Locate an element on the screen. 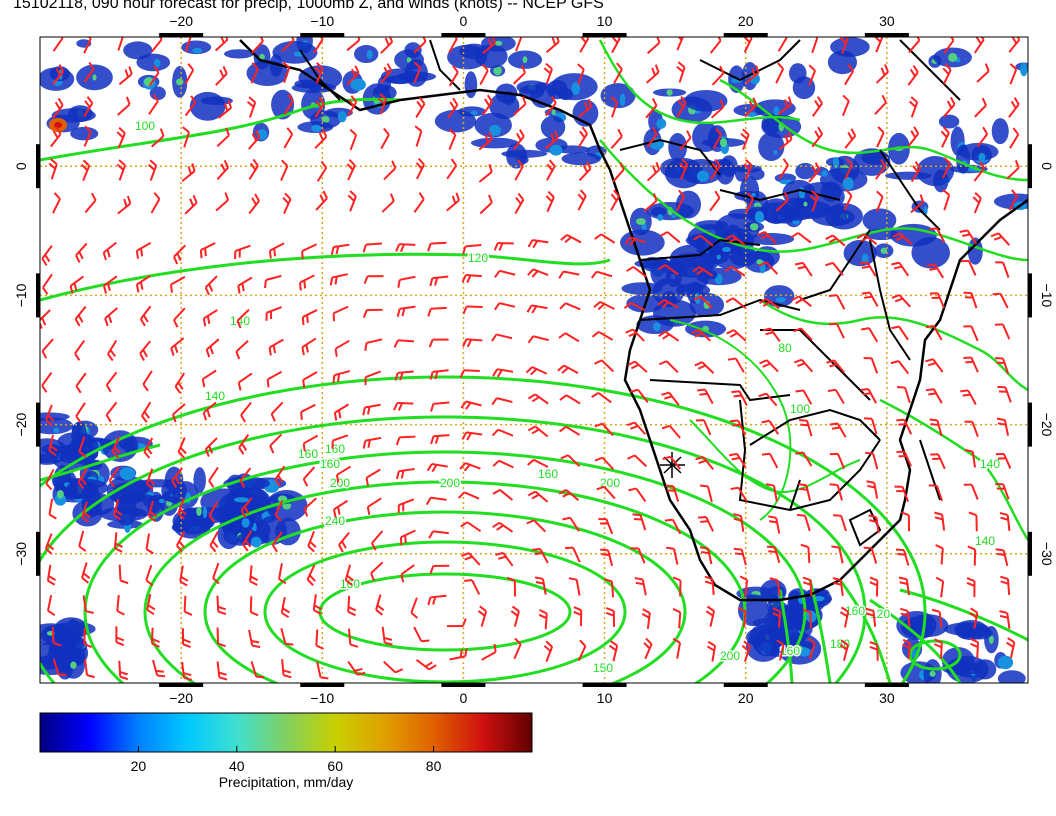  contour-label: 240 is located at coordinates (335, 521).